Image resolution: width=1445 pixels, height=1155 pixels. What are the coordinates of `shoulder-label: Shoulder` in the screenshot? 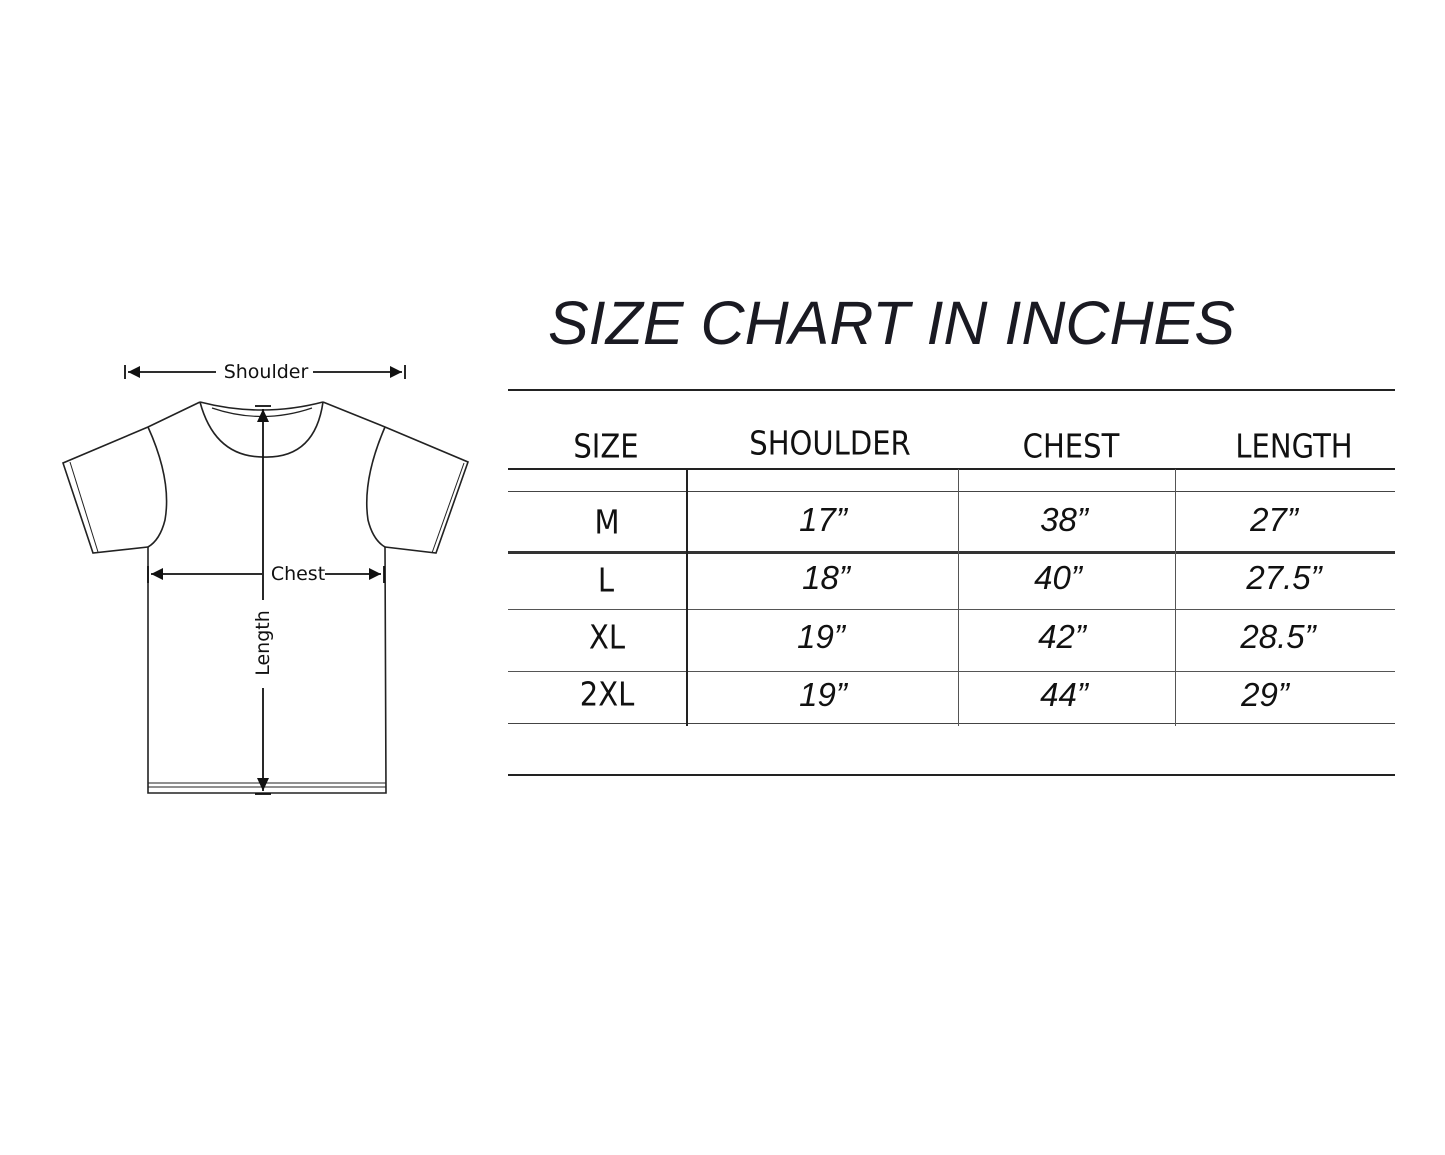 It's located at (266, 372).